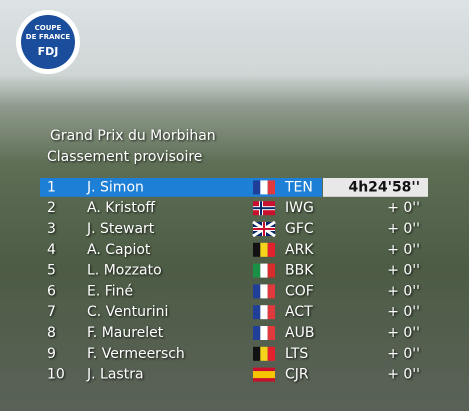 This screenshot has width=469, height=411. I want to click on rider-name: A. Capiot, so click(119, 250).